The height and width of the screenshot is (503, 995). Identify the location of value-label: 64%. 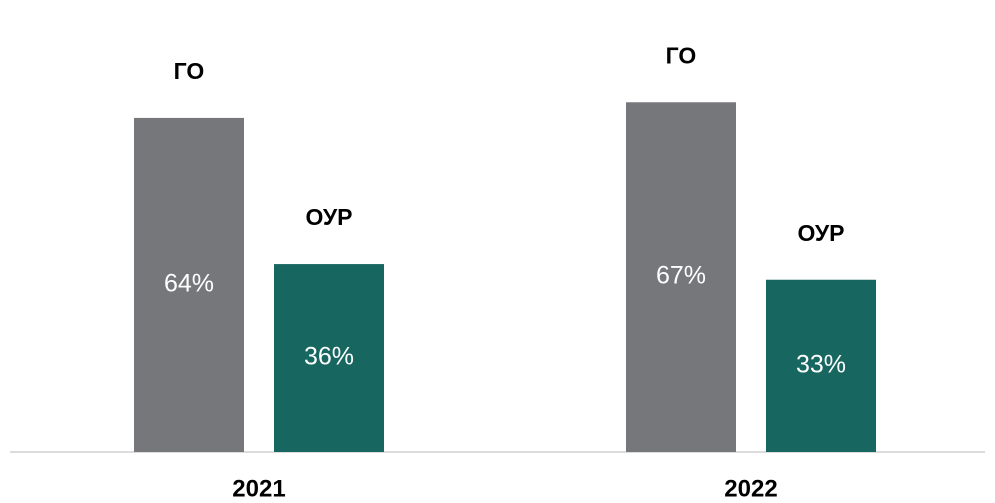
(189, 284).